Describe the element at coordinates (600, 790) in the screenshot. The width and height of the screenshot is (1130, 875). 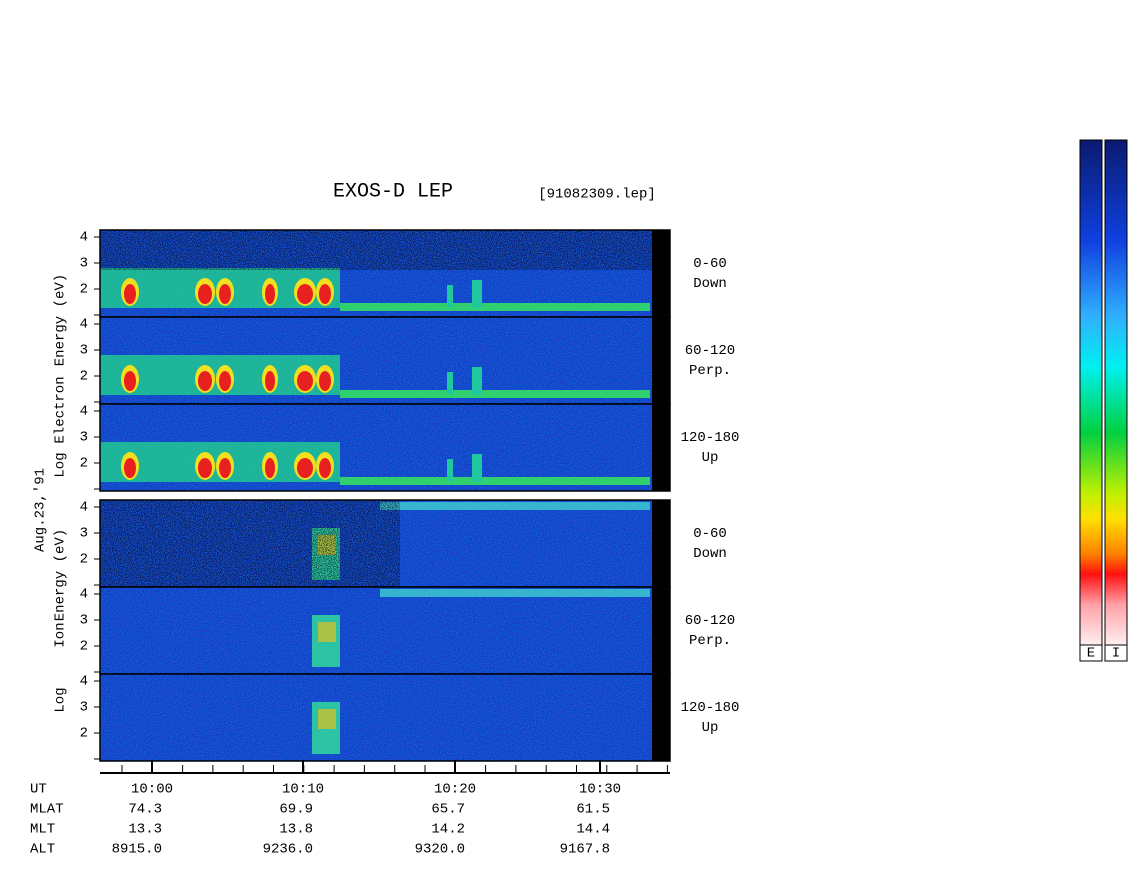
I see `time-label: 10:30` at that location.